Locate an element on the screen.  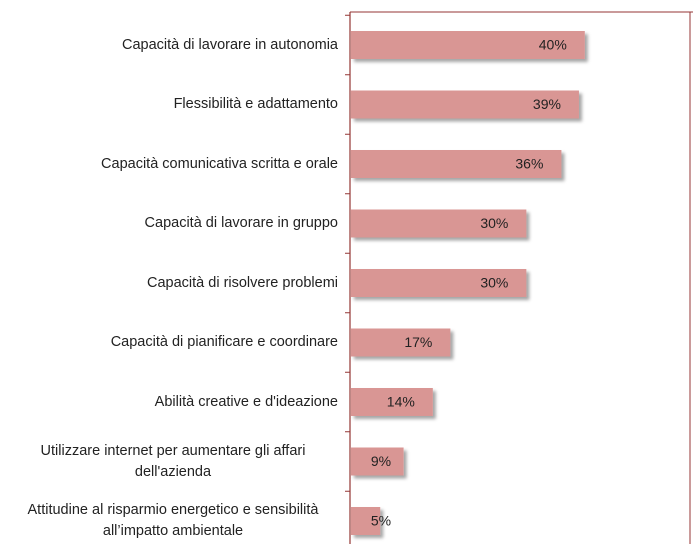
category-label: Capacità di pianificare e coordinare is located at coordinates (224, 342).